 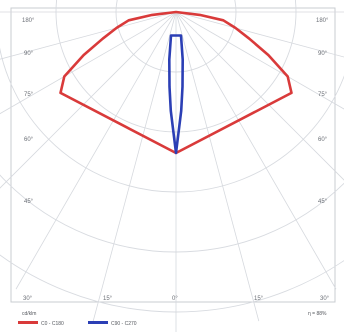 What do you see at coordinates (108, 299) in the screenshot?
I see `tick-label-bottom-15-left: 15°` at bounding box center [108, 299].